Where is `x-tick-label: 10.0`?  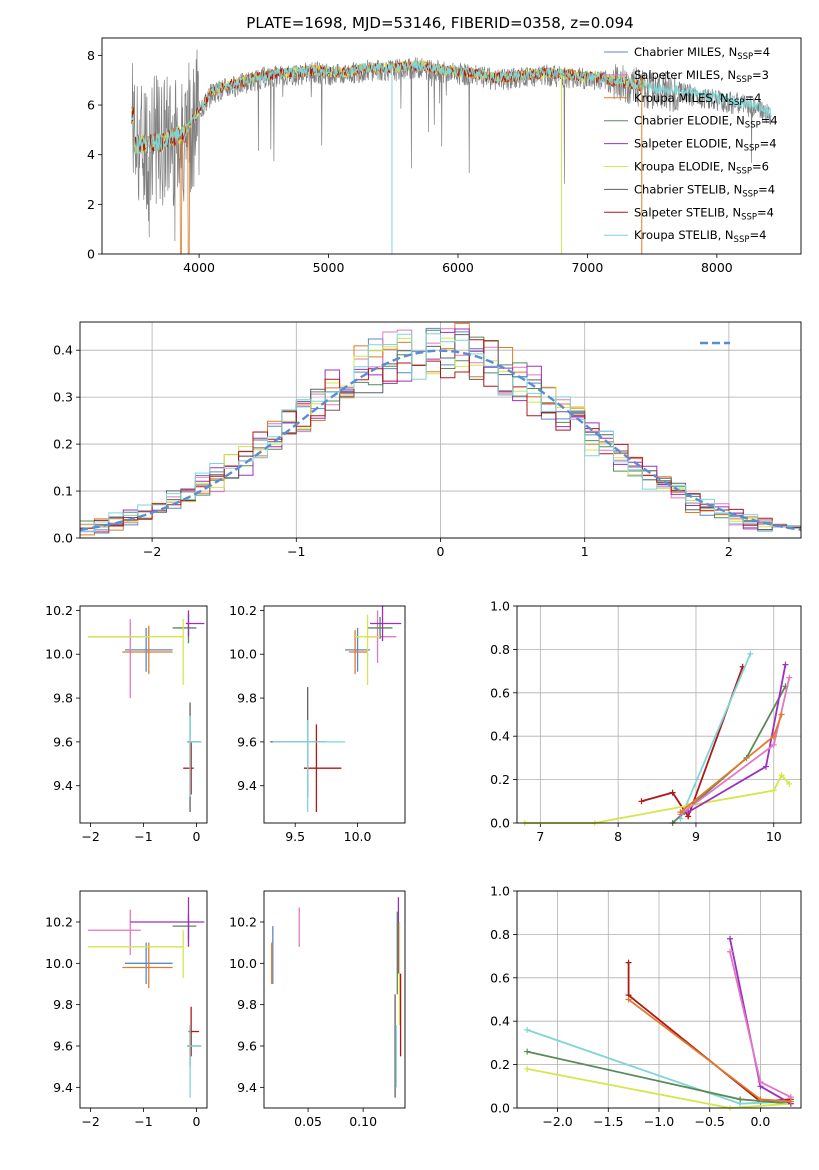
x-tick-label: 10.0 is located at coordinates (358, 836).